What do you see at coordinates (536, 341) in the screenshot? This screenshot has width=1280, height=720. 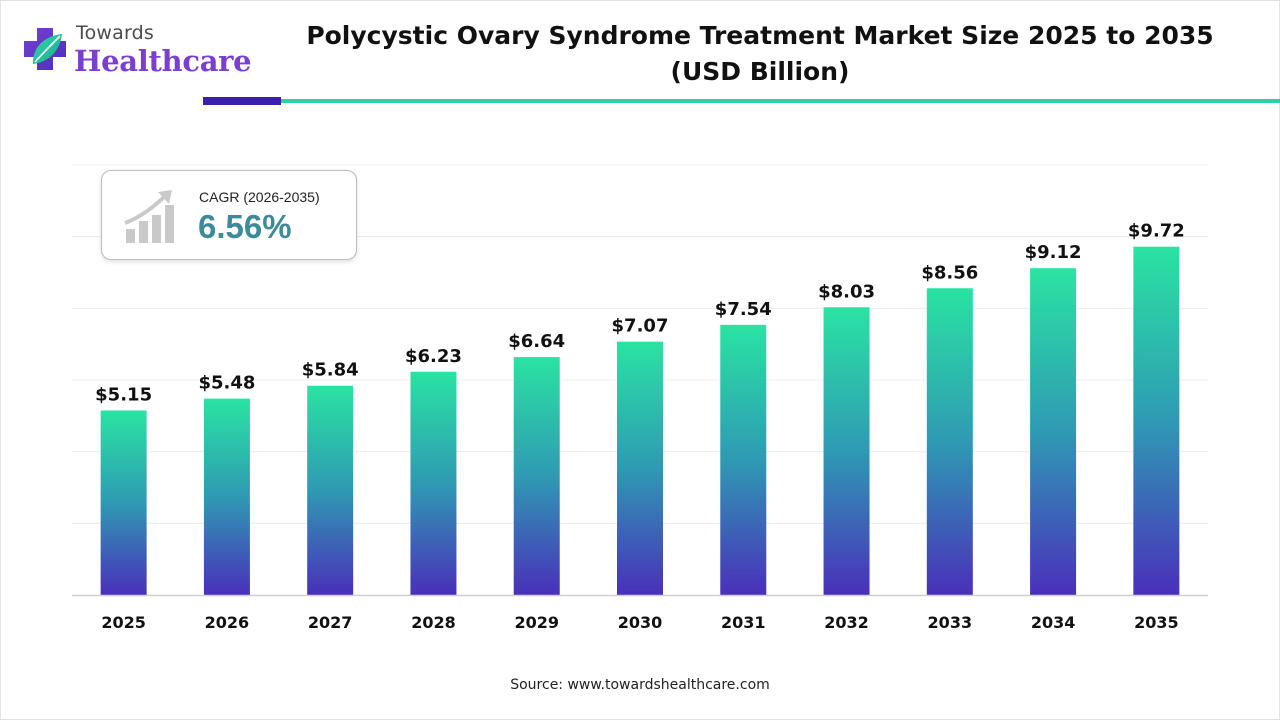 I see `value-label-2029: $6.64` at bounding box center [536, 341].